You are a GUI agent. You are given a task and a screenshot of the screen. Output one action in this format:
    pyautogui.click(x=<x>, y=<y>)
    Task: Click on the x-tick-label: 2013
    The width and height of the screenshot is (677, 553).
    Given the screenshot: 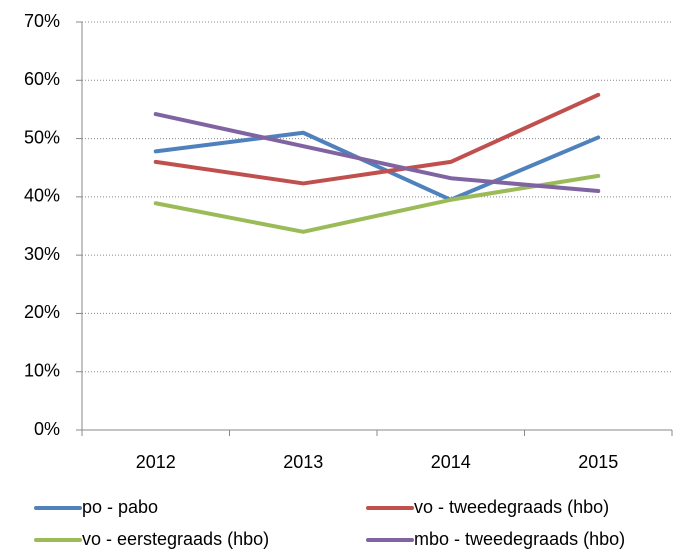 What is the action you would take?
    pyautogui.click(x=303, y=462)
    